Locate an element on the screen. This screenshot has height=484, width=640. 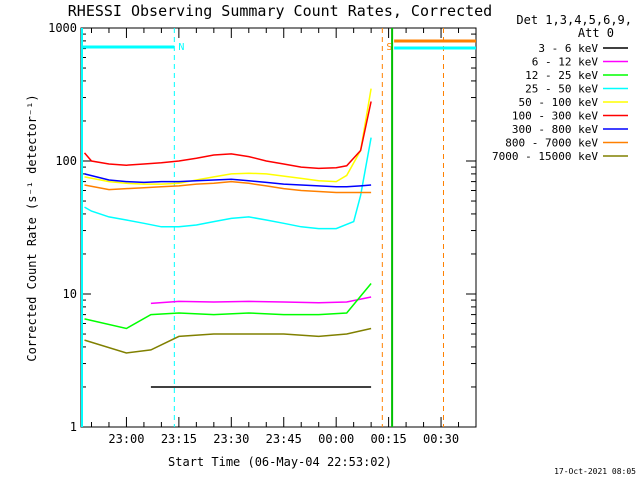
legend-label: 6 - 12 keV is located at coordinates (565, 62).